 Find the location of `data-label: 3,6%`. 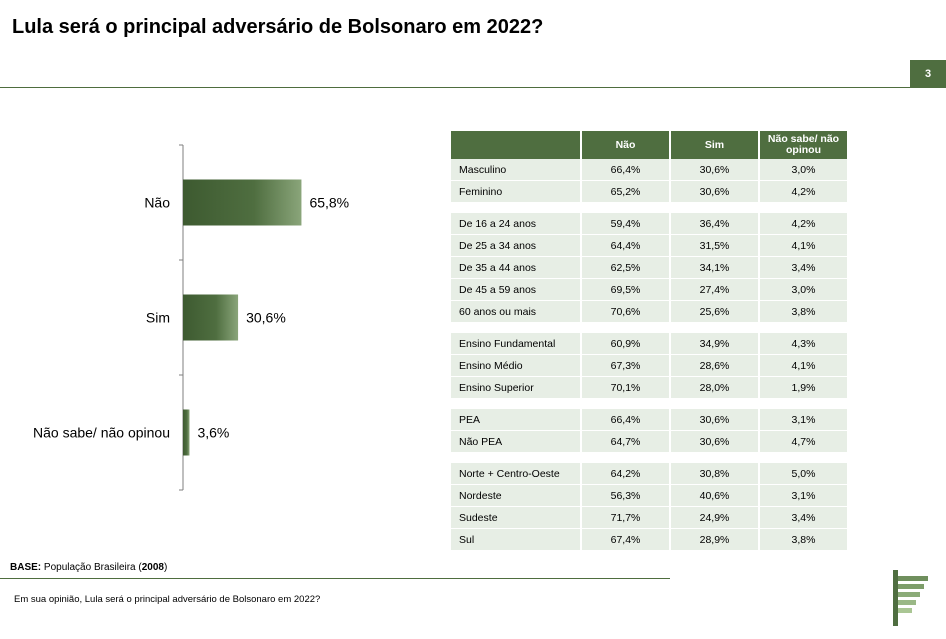

data-label: 3,6% is located at coordinates (213, 433).